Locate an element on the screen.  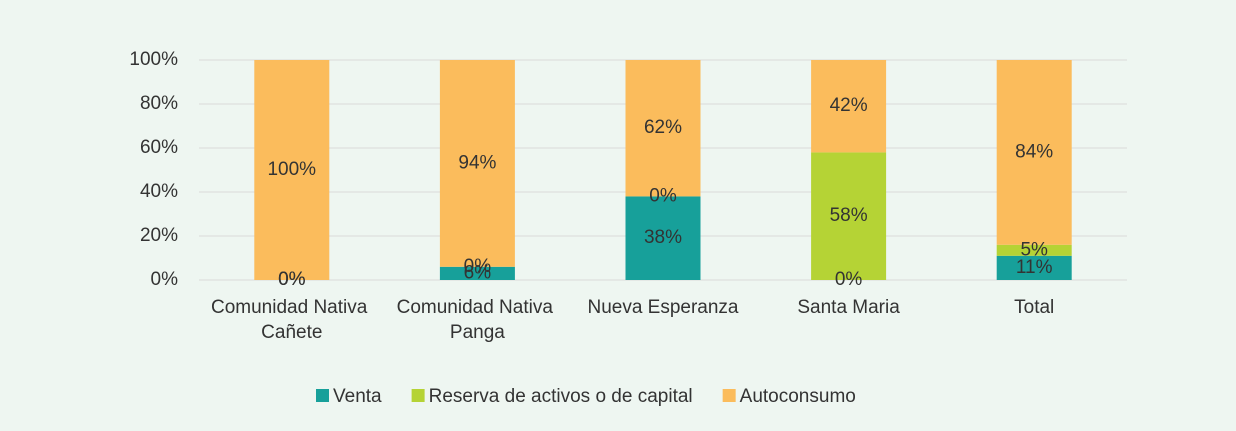
data-label: 94% is located at coordinates (477, 162).